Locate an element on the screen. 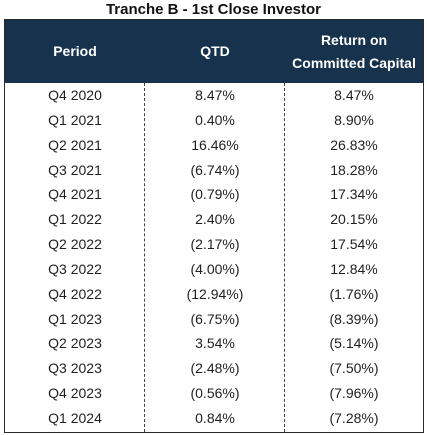 The height and width of the screenshot is (435, 427). return-cell: (7.50%) is located at coordinates (354, 368).